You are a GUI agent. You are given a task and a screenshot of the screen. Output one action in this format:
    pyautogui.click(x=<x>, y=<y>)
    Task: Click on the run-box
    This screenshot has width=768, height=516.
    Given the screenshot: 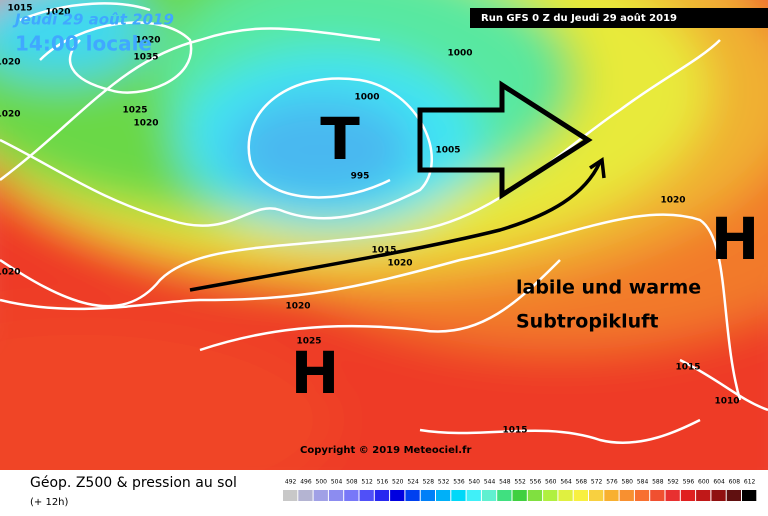 What is the action you would take?
    pyautogui.click(x=619, y=18)
    